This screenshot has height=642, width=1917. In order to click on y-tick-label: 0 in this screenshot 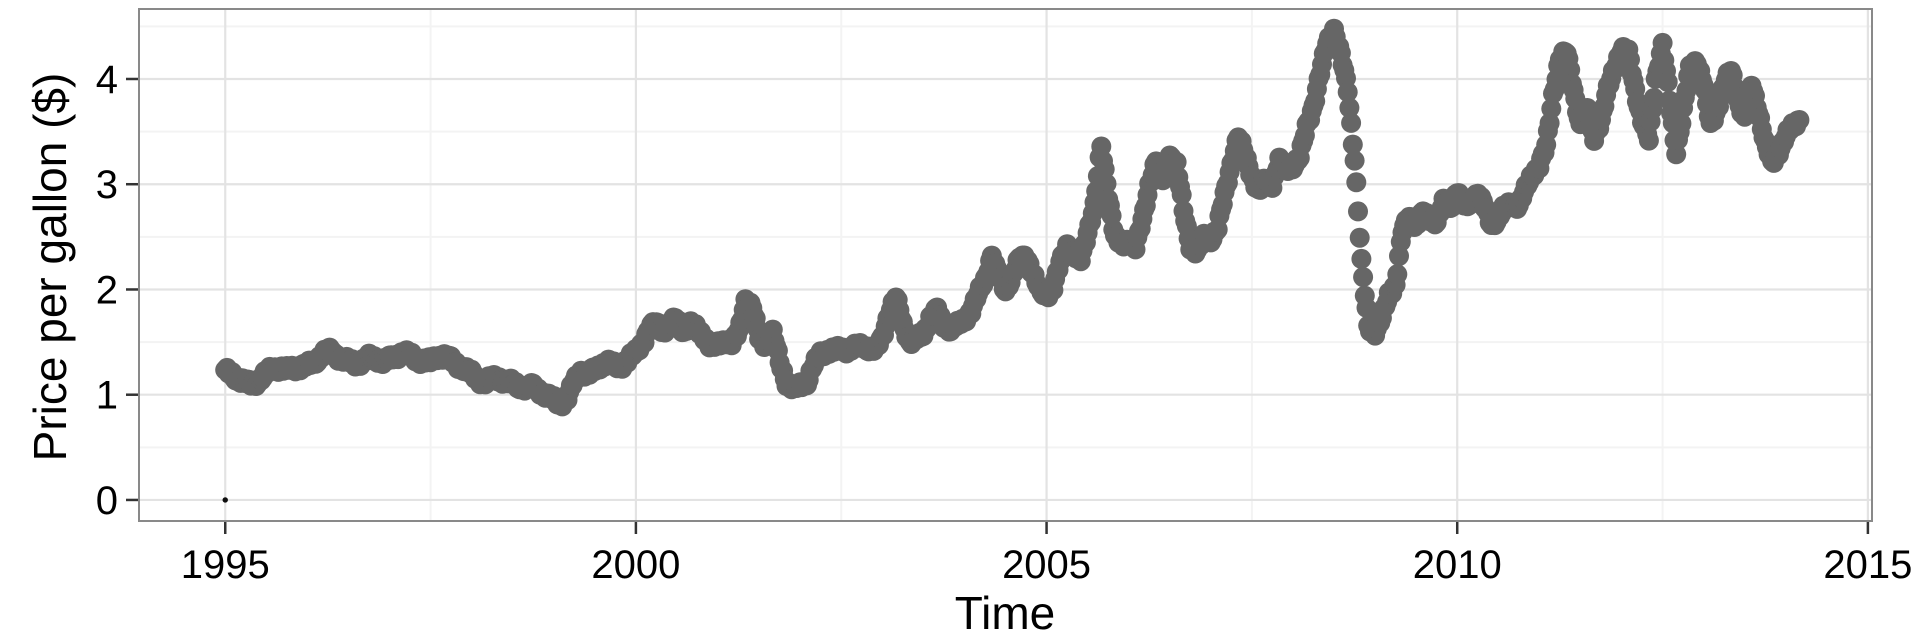, I will do `click(107, 501)`.